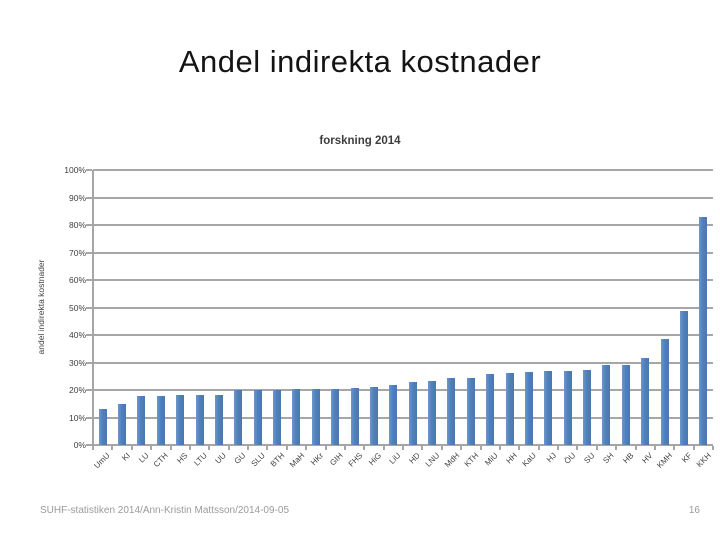 The image size is (720, 540). I want to click on y-axis-title: andel indirekta kostnader, so click(41, 307).